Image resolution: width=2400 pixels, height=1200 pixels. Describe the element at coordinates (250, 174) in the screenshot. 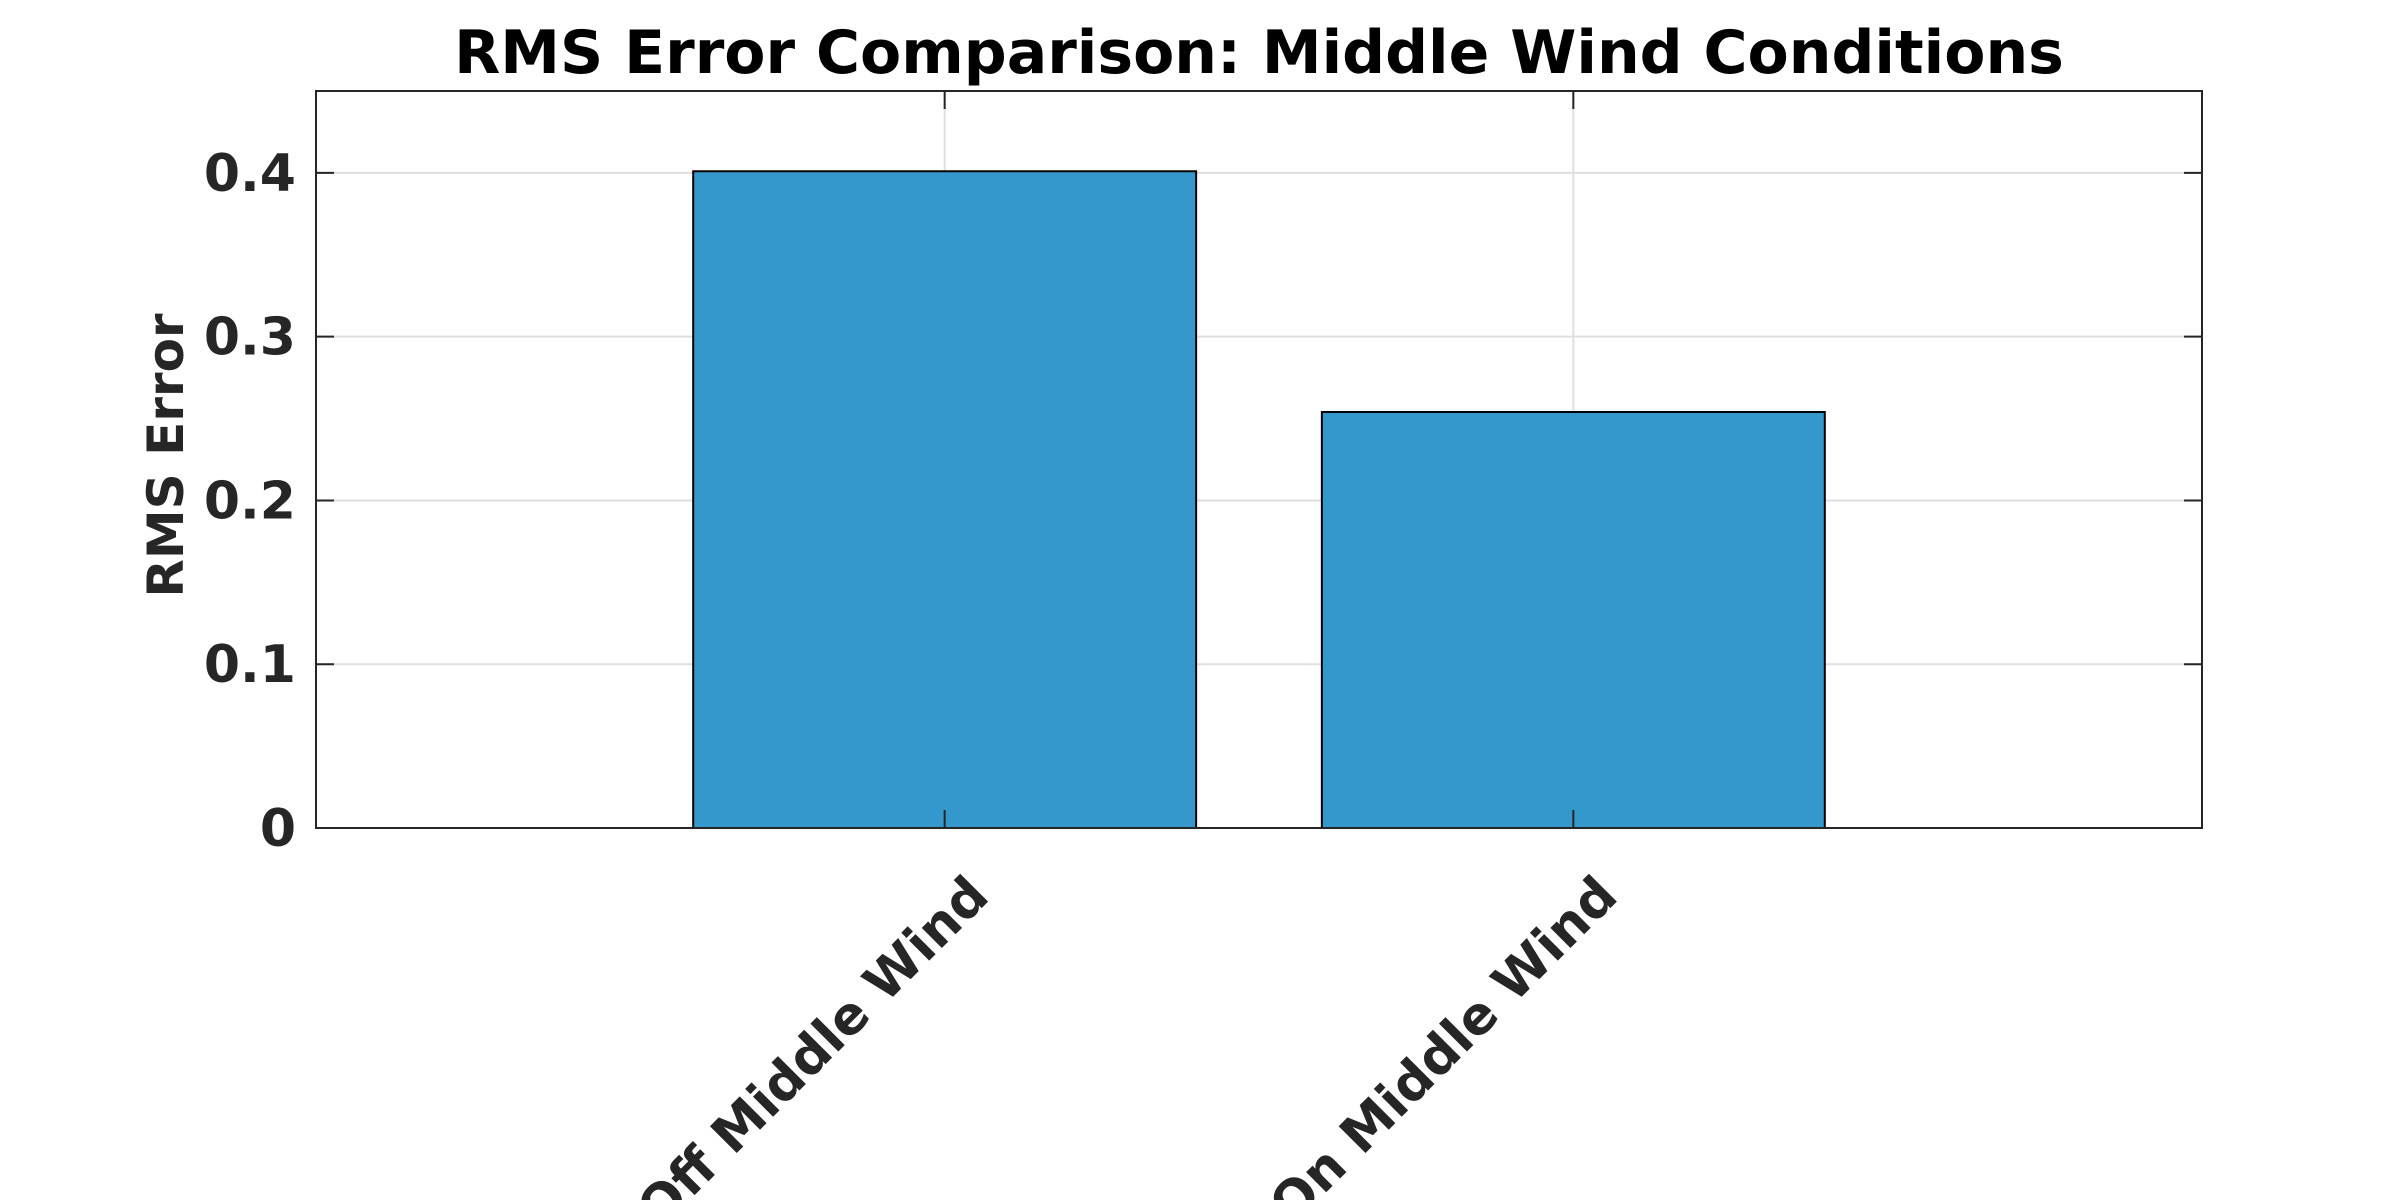

I see `y-tick-label: 0.4` at that location.